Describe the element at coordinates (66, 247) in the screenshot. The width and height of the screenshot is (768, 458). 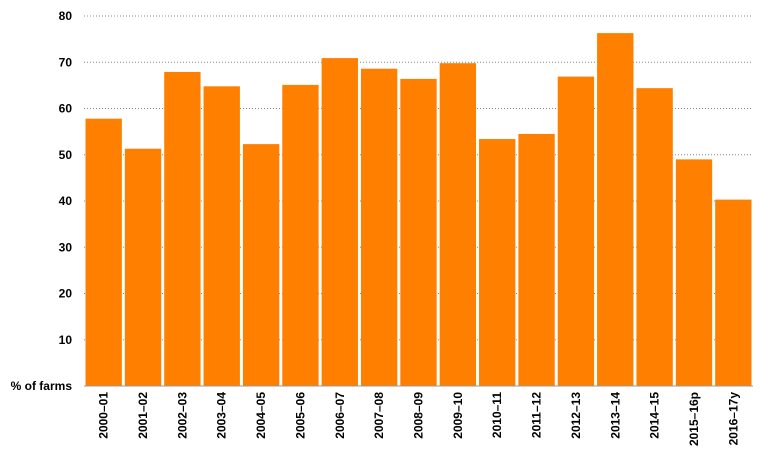
I see `y-tick-label: 30` at that location.